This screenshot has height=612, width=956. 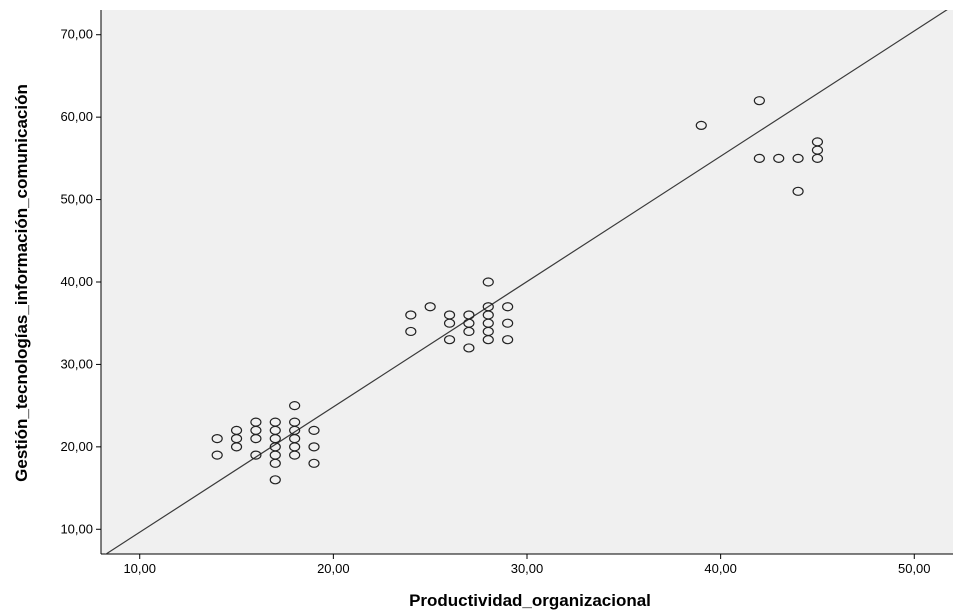 I want to click on y-tick-label: 40,00, so click(x=76, y=281).